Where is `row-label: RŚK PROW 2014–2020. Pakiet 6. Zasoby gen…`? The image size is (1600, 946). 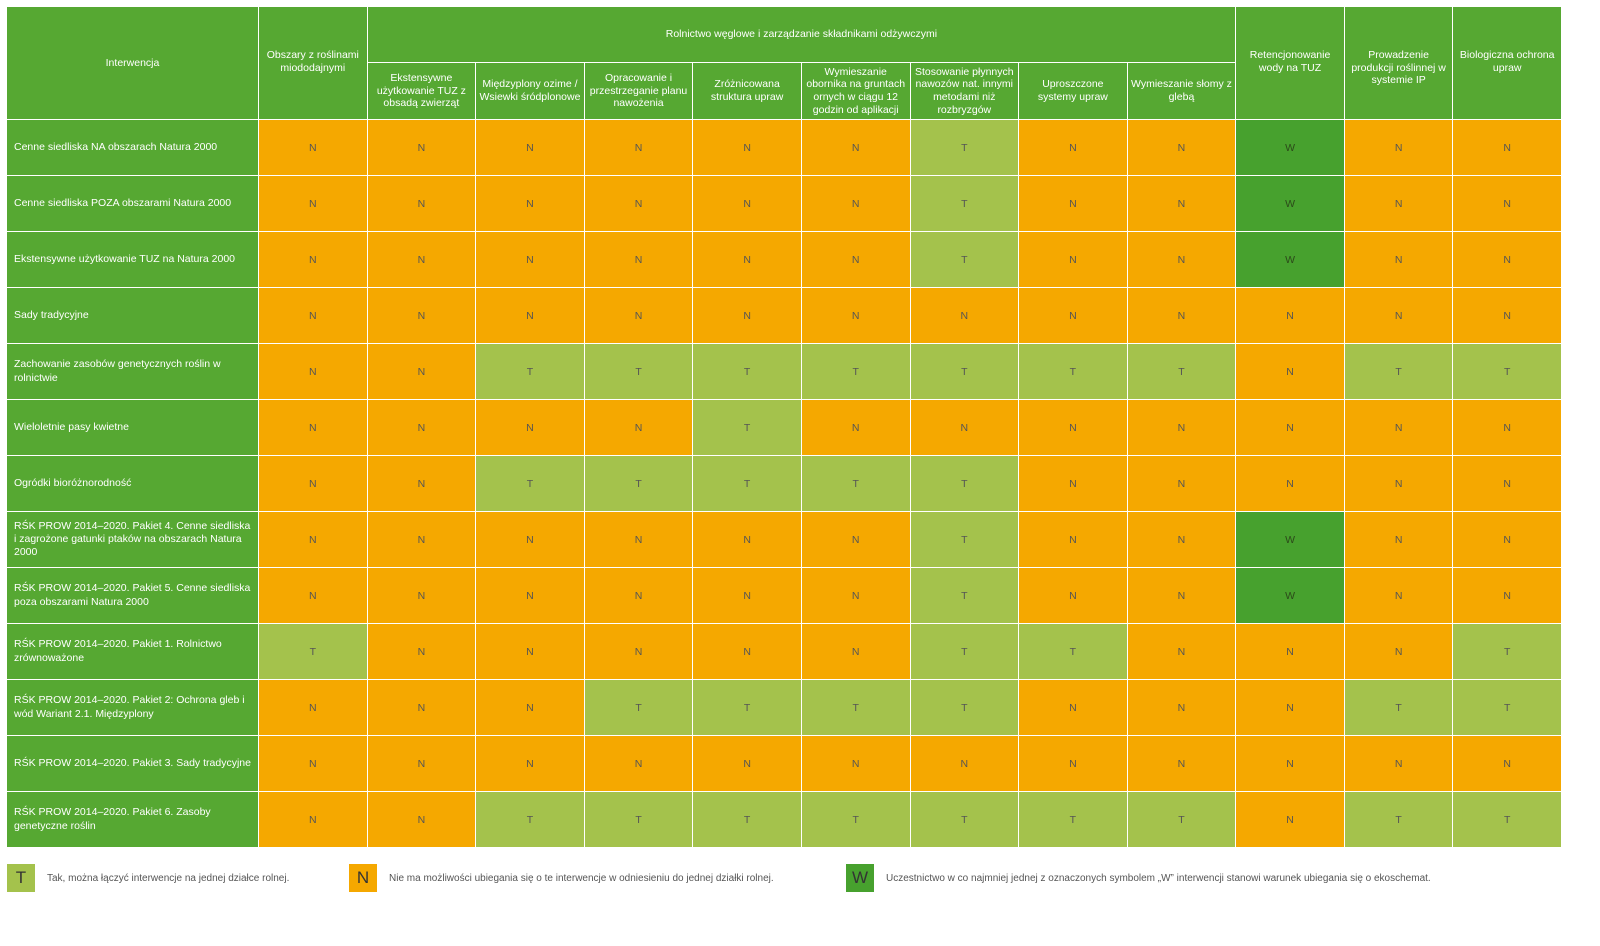
row-label: RŚK PROW 2014–2020. Pakiet 6. Zasoby gen… is located at coordinates (132, 819).